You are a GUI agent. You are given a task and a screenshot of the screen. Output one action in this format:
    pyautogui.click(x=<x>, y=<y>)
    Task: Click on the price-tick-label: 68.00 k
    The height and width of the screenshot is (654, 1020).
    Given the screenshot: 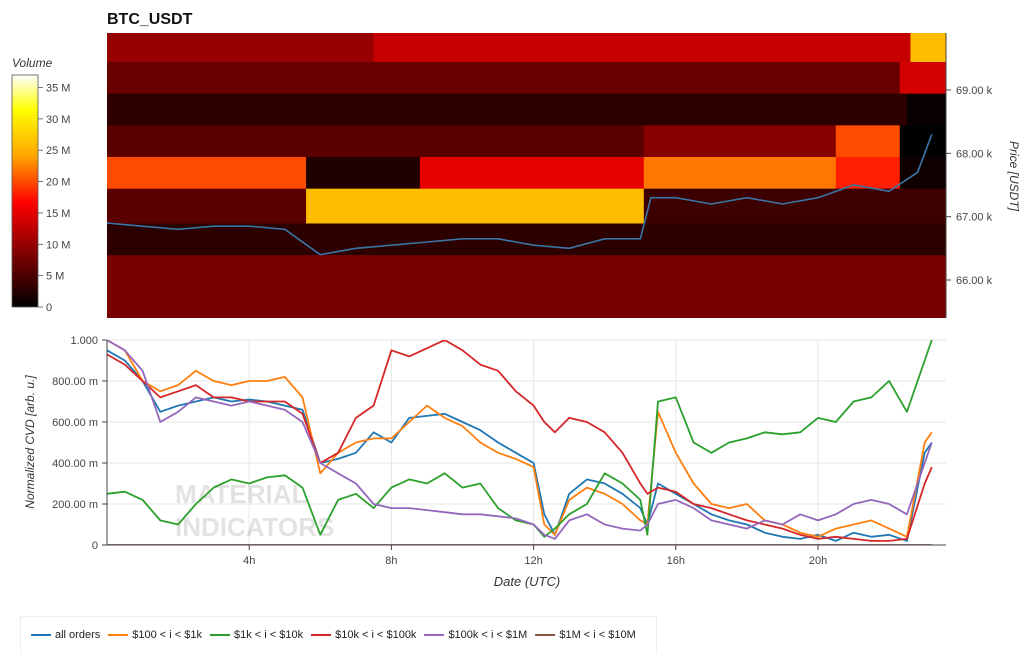 What is the action you would take?
    pyautogui.click(x=974, y=154)
    